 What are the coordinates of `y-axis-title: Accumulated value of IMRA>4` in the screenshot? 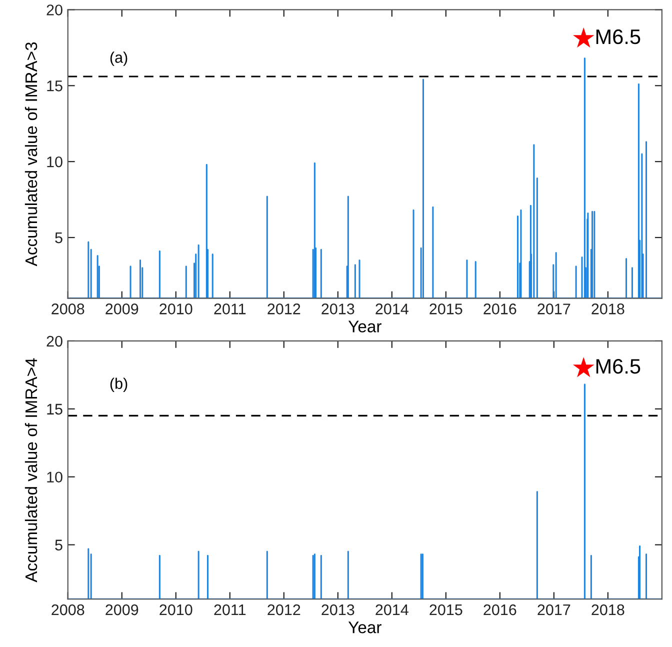 It's located at (31, 470).